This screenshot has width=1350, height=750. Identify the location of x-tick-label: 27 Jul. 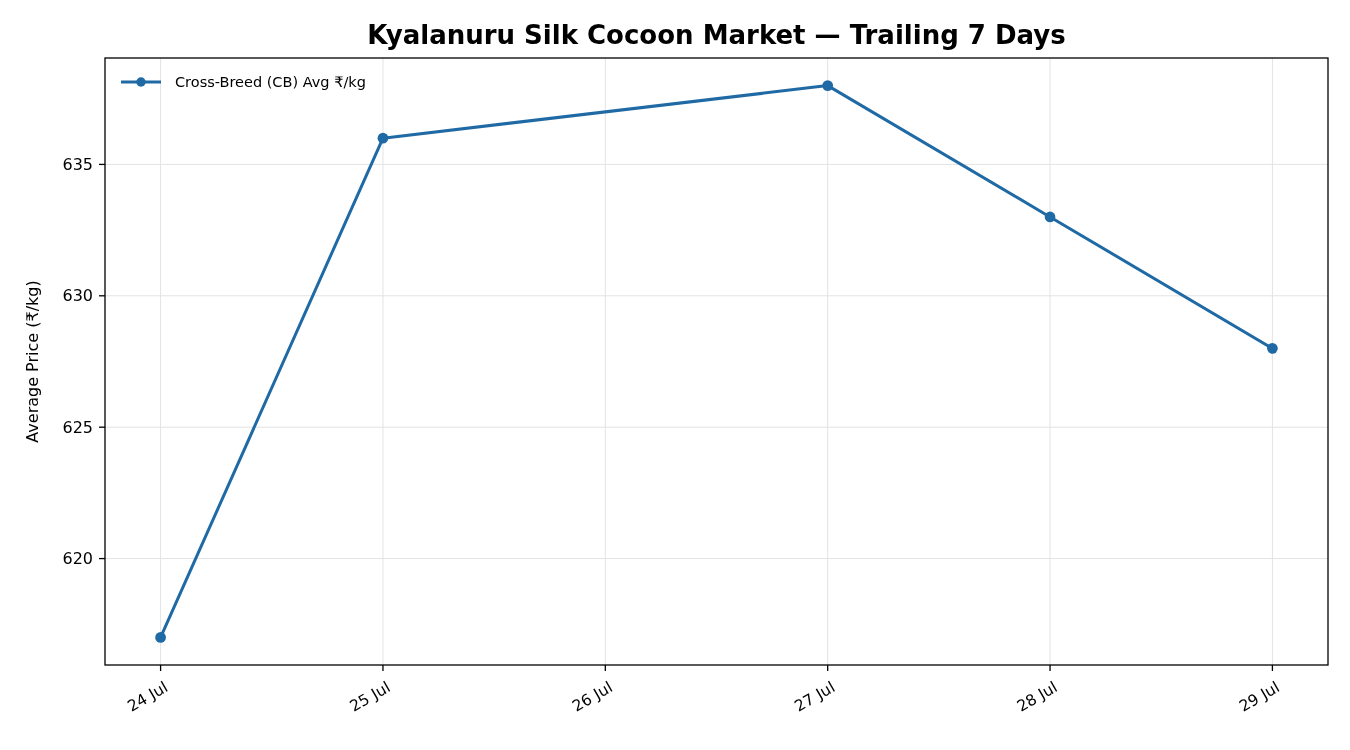
(815, 697).